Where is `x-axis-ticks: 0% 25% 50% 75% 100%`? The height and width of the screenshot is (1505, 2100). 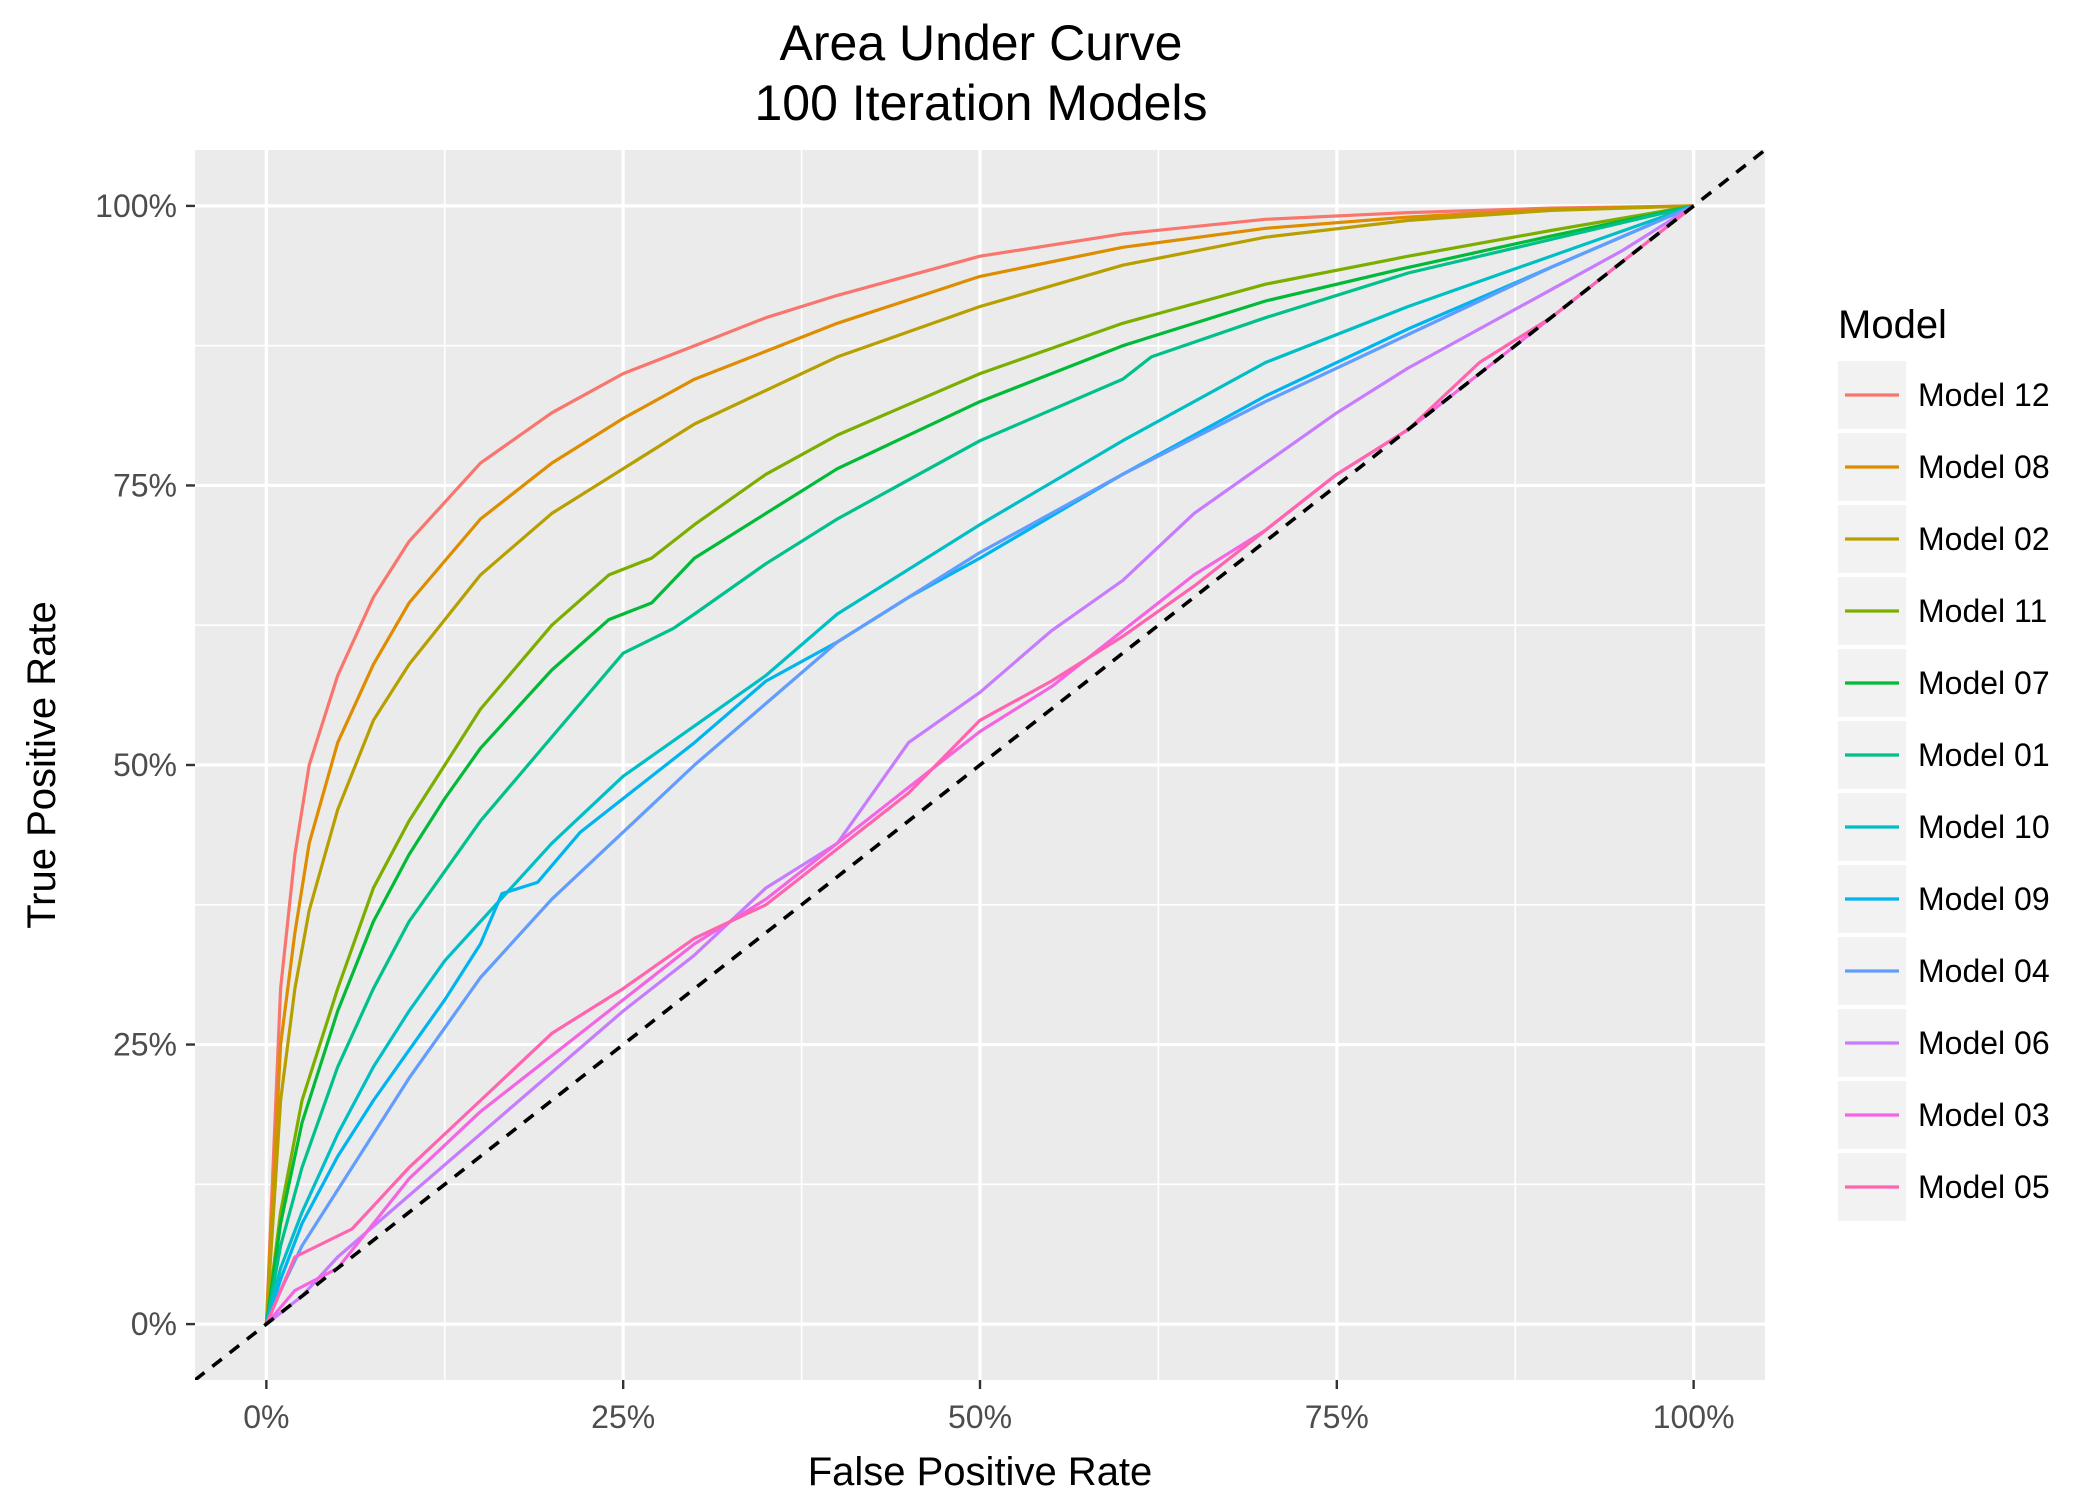
x-axis-ticks: 0% 25% 50% 75% 100% is located at coordinates (989, 1407).